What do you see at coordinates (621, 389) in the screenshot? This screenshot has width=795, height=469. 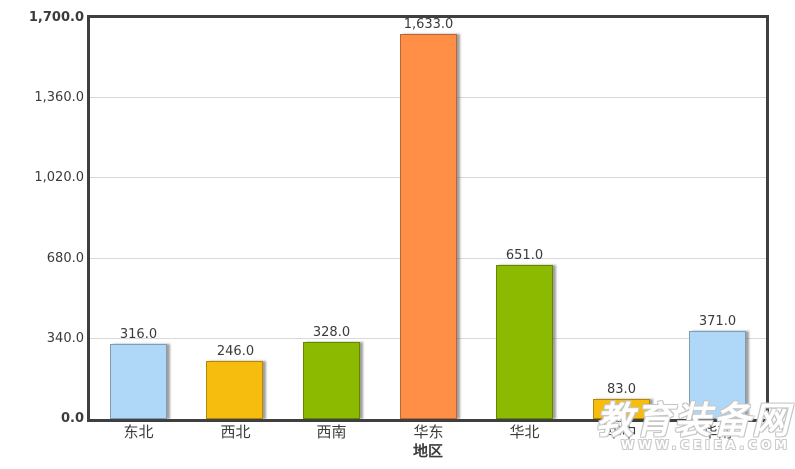 I see `bar-value-label: 83.0` at bounding box center [621, 389].